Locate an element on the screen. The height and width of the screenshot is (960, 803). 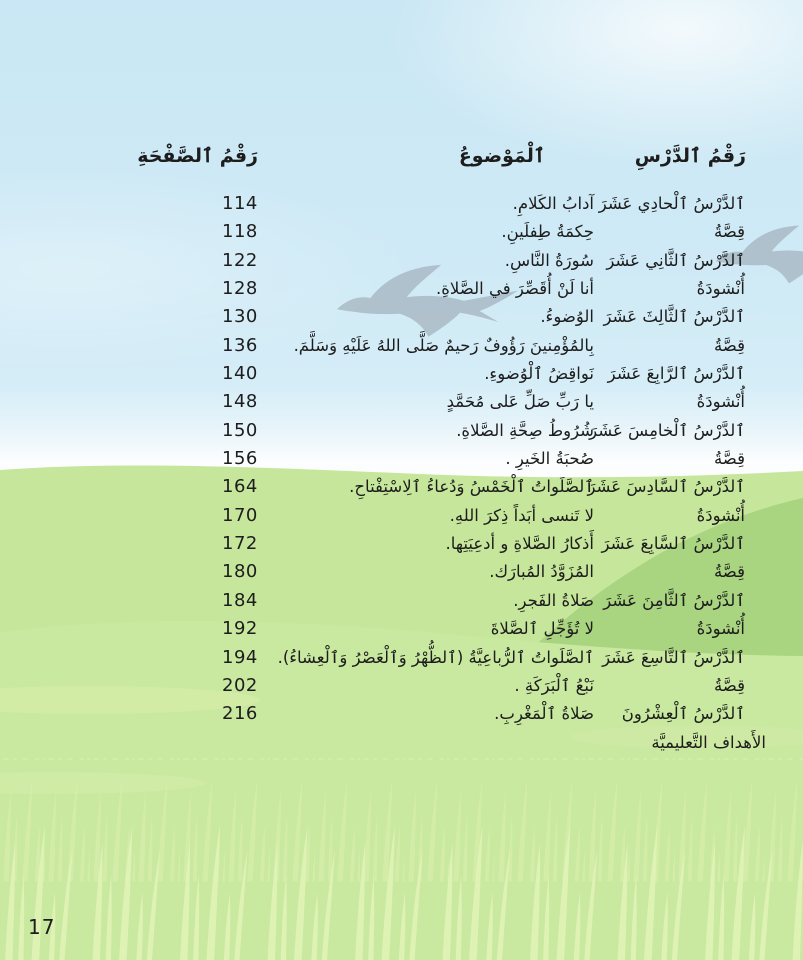
topic-label: صُحبَةُ الخَيرِ . is located at coordinates (549, 459).